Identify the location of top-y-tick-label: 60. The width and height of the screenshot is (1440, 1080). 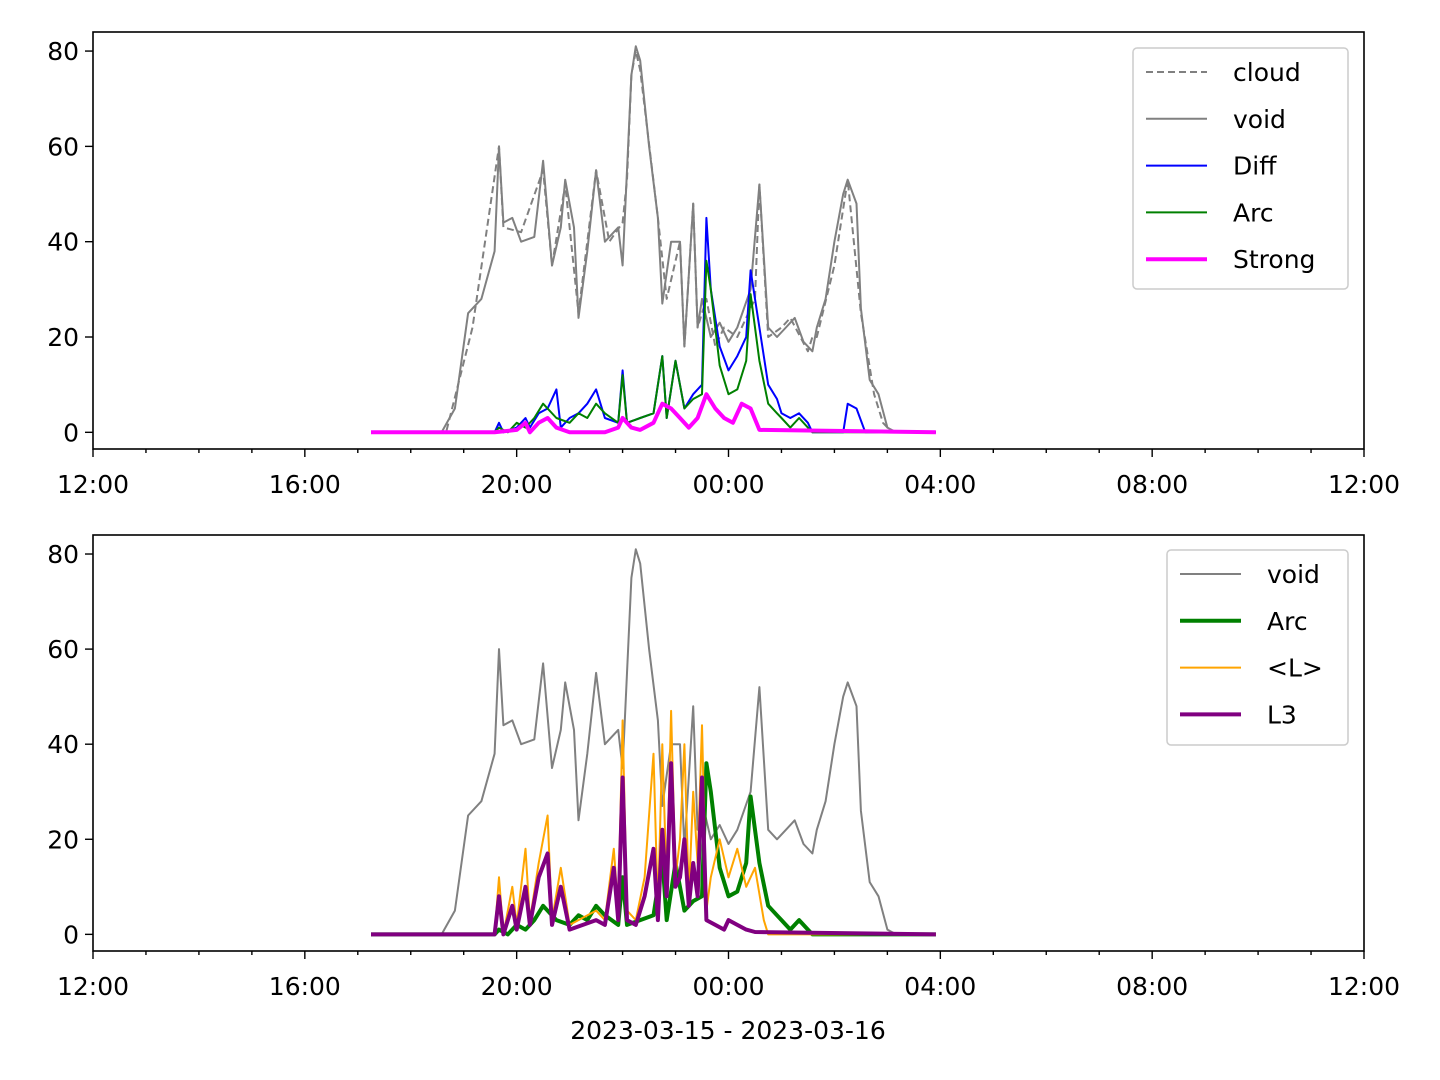
(63, 146).